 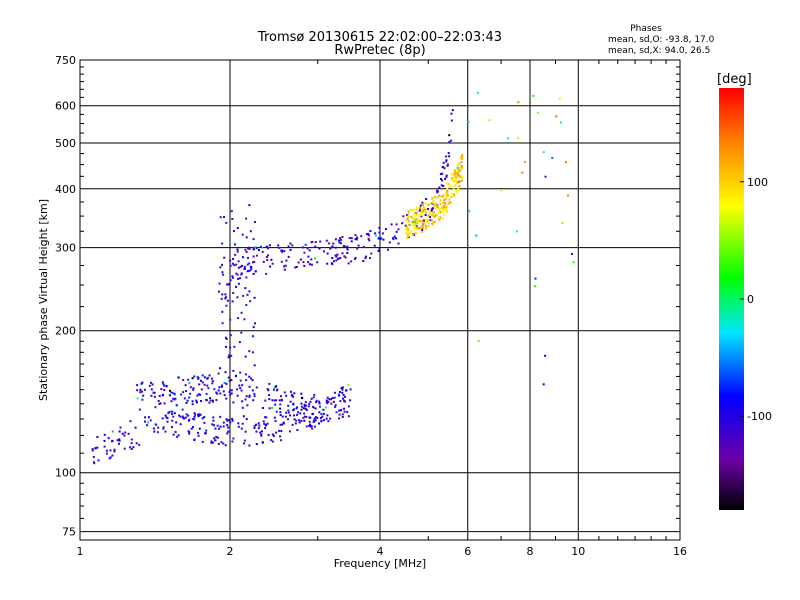 What do you see at coordinates (578, 551) in the screenshot?
I see `x-tick-label: 10` at bounding box center [578, 551].